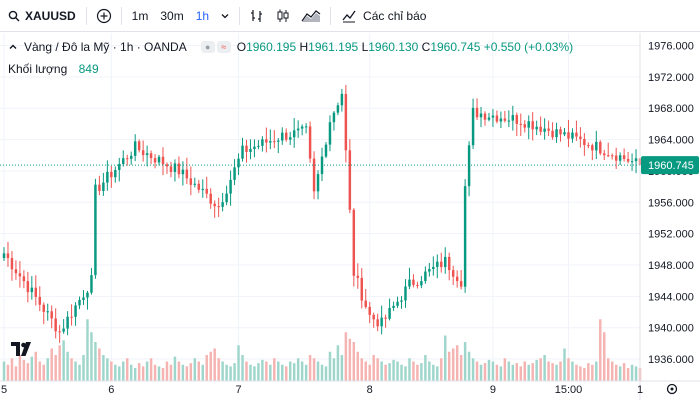 The height and width of the screenshot is (400, 700). Describe the element at coordinates (23, 349) in the screenshot. I see `tradingview-logo-icon` at that location.